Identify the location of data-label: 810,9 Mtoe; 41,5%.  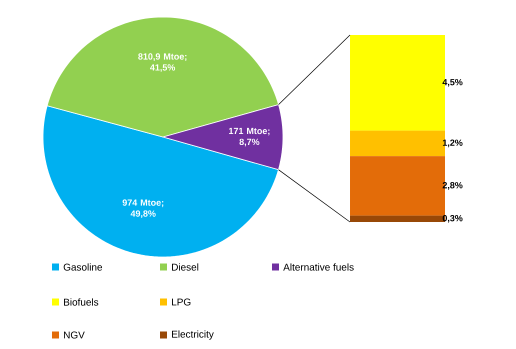
(162, 62).